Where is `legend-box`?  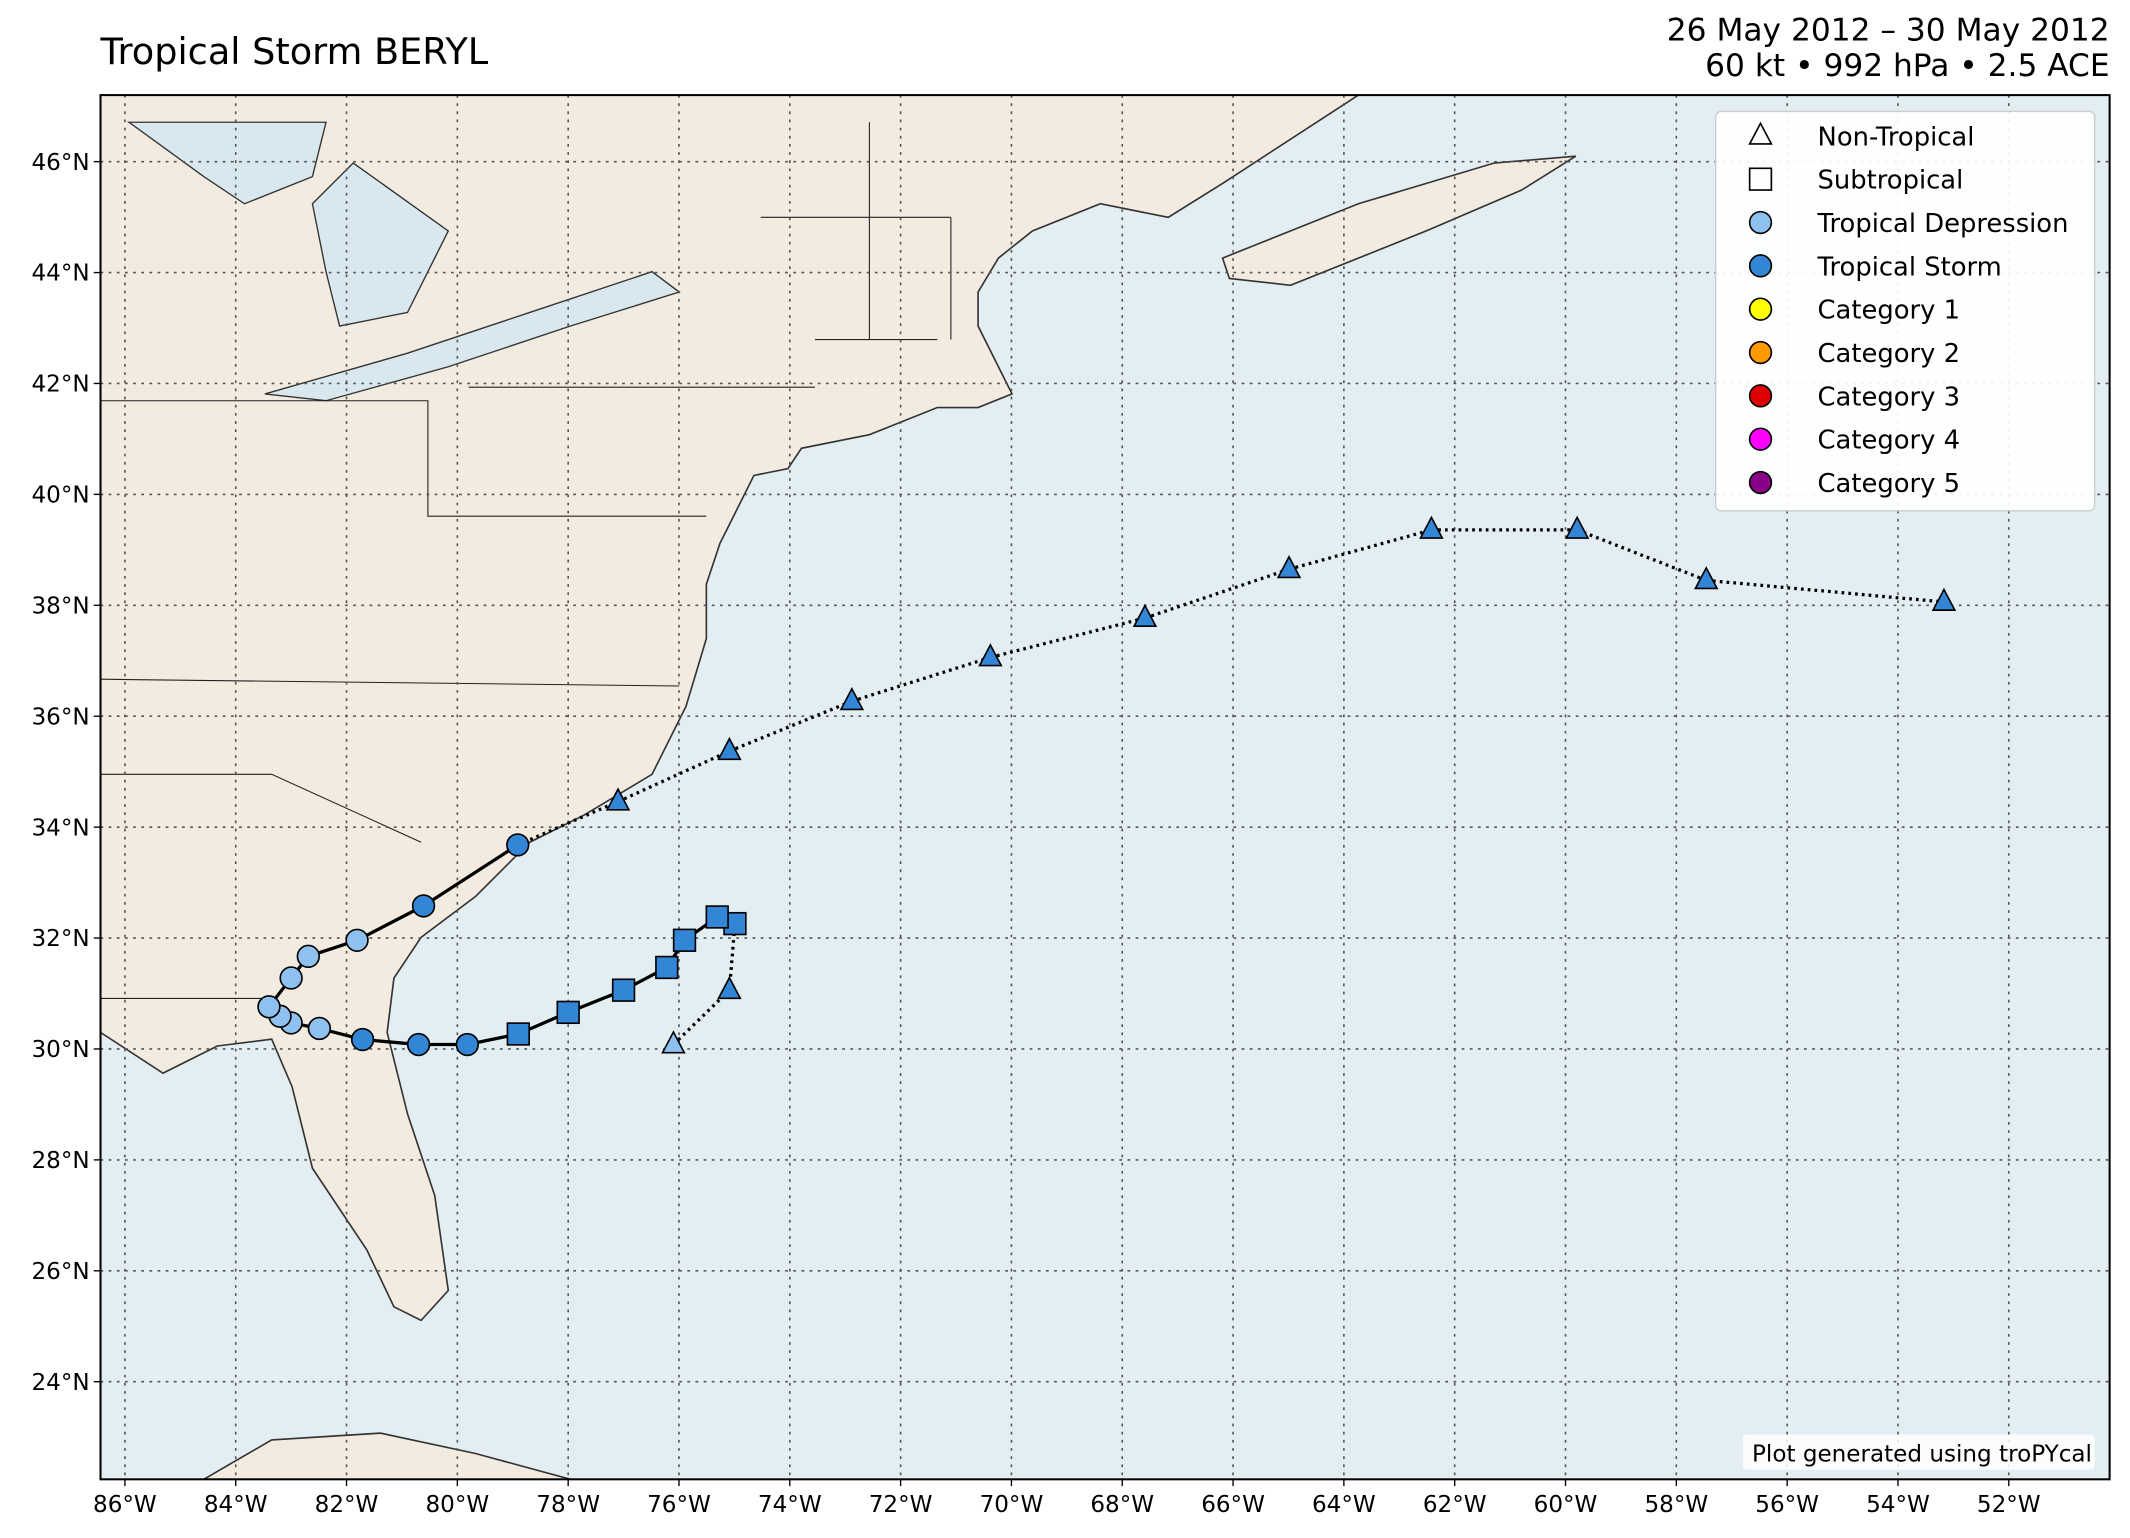 legend-box is located at coordinates (1905, 311).